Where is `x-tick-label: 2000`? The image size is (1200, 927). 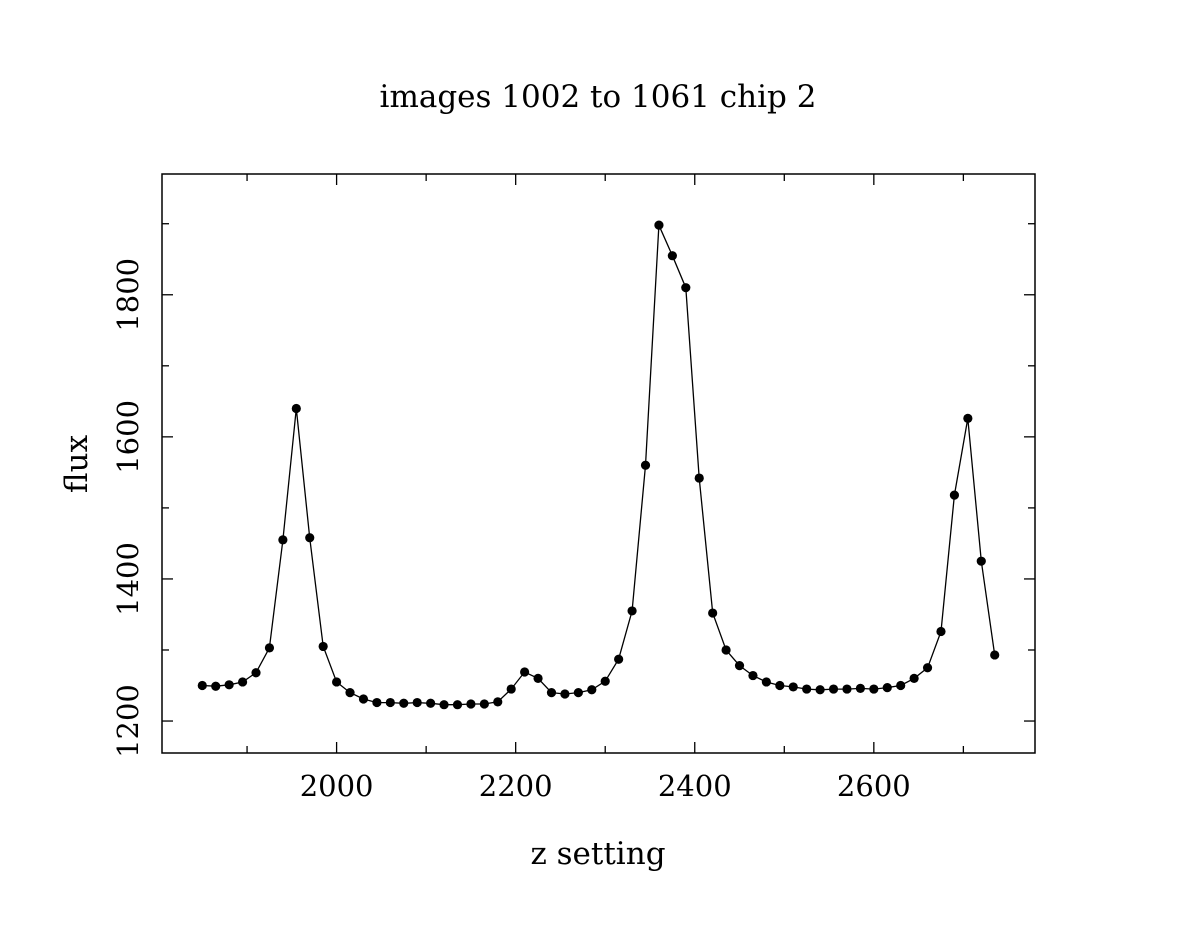 x-tick-label: 2000 is located at coordinates (337, 786).